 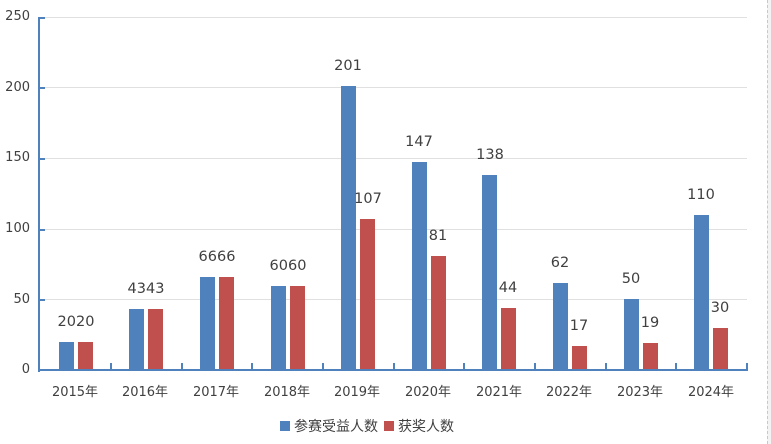 What do you see at coordinates (136, 339) in the screenshot?
I see `bar-participants-2016` at bounding box center [136, 339].